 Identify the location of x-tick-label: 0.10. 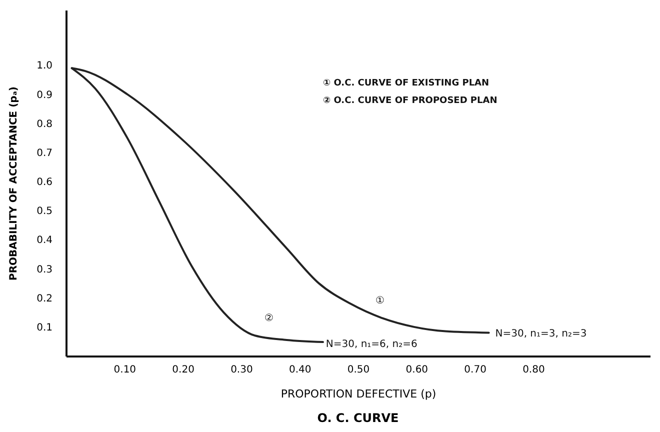
(125, 370).